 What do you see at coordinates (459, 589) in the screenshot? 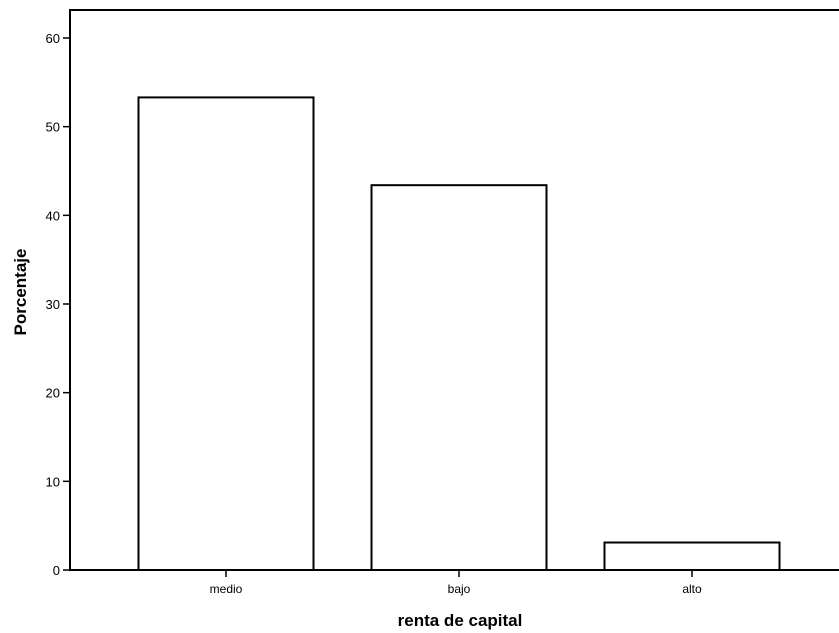
I see `x-tick-label-bajo: bajo` at bounding box center [459, 589].